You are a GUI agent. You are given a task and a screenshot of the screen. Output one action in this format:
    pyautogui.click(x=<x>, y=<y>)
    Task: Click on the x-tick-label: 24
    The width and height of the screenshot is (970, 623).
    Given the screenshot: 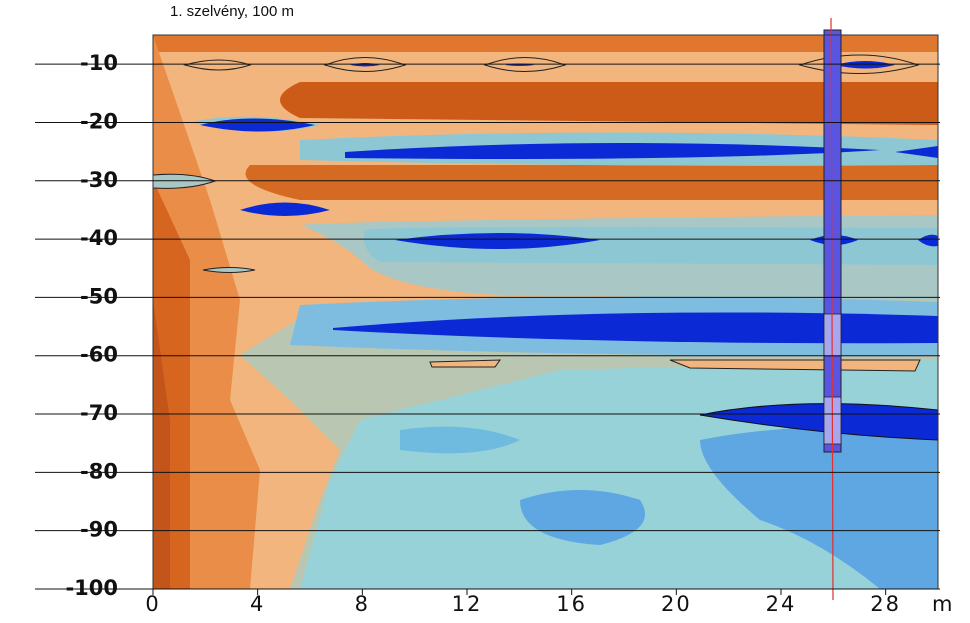 What is the action you would take?
    pyautogui.click(x=781, y=604)
    